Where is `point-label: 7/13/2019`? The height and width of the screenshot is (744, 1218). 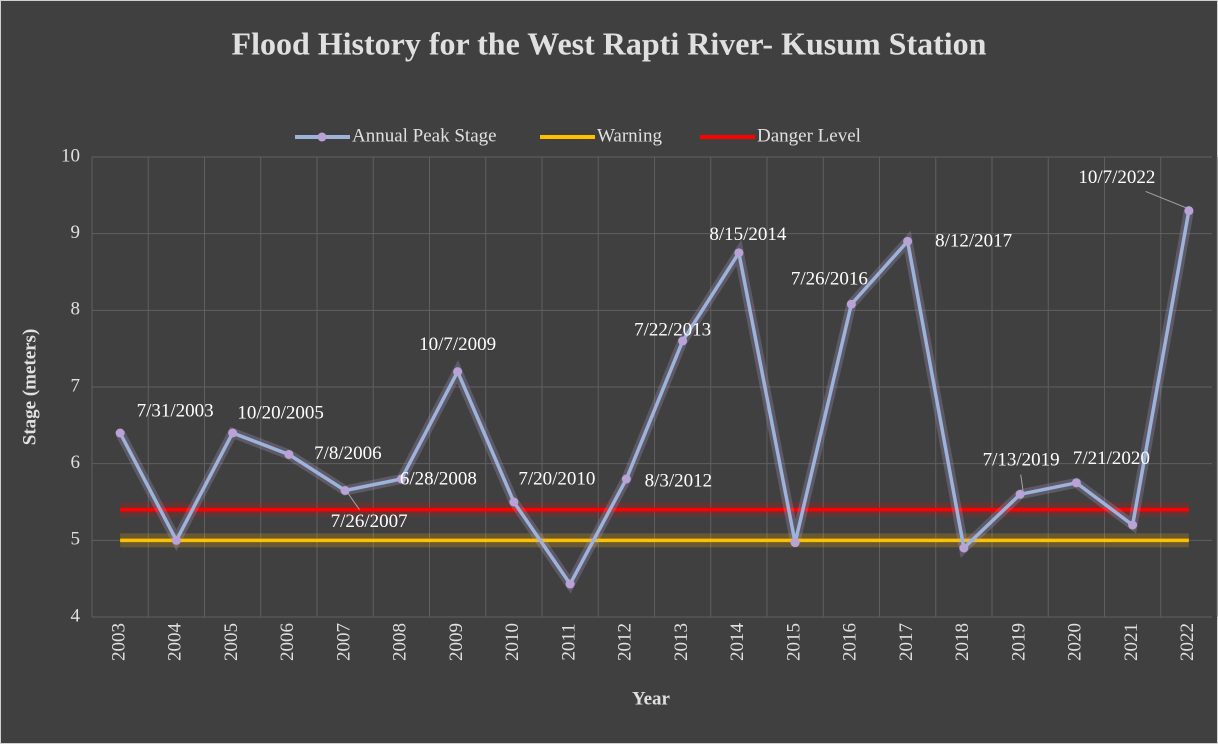 point-label: 7/13/2019 is located at coordinates (1021, 460).